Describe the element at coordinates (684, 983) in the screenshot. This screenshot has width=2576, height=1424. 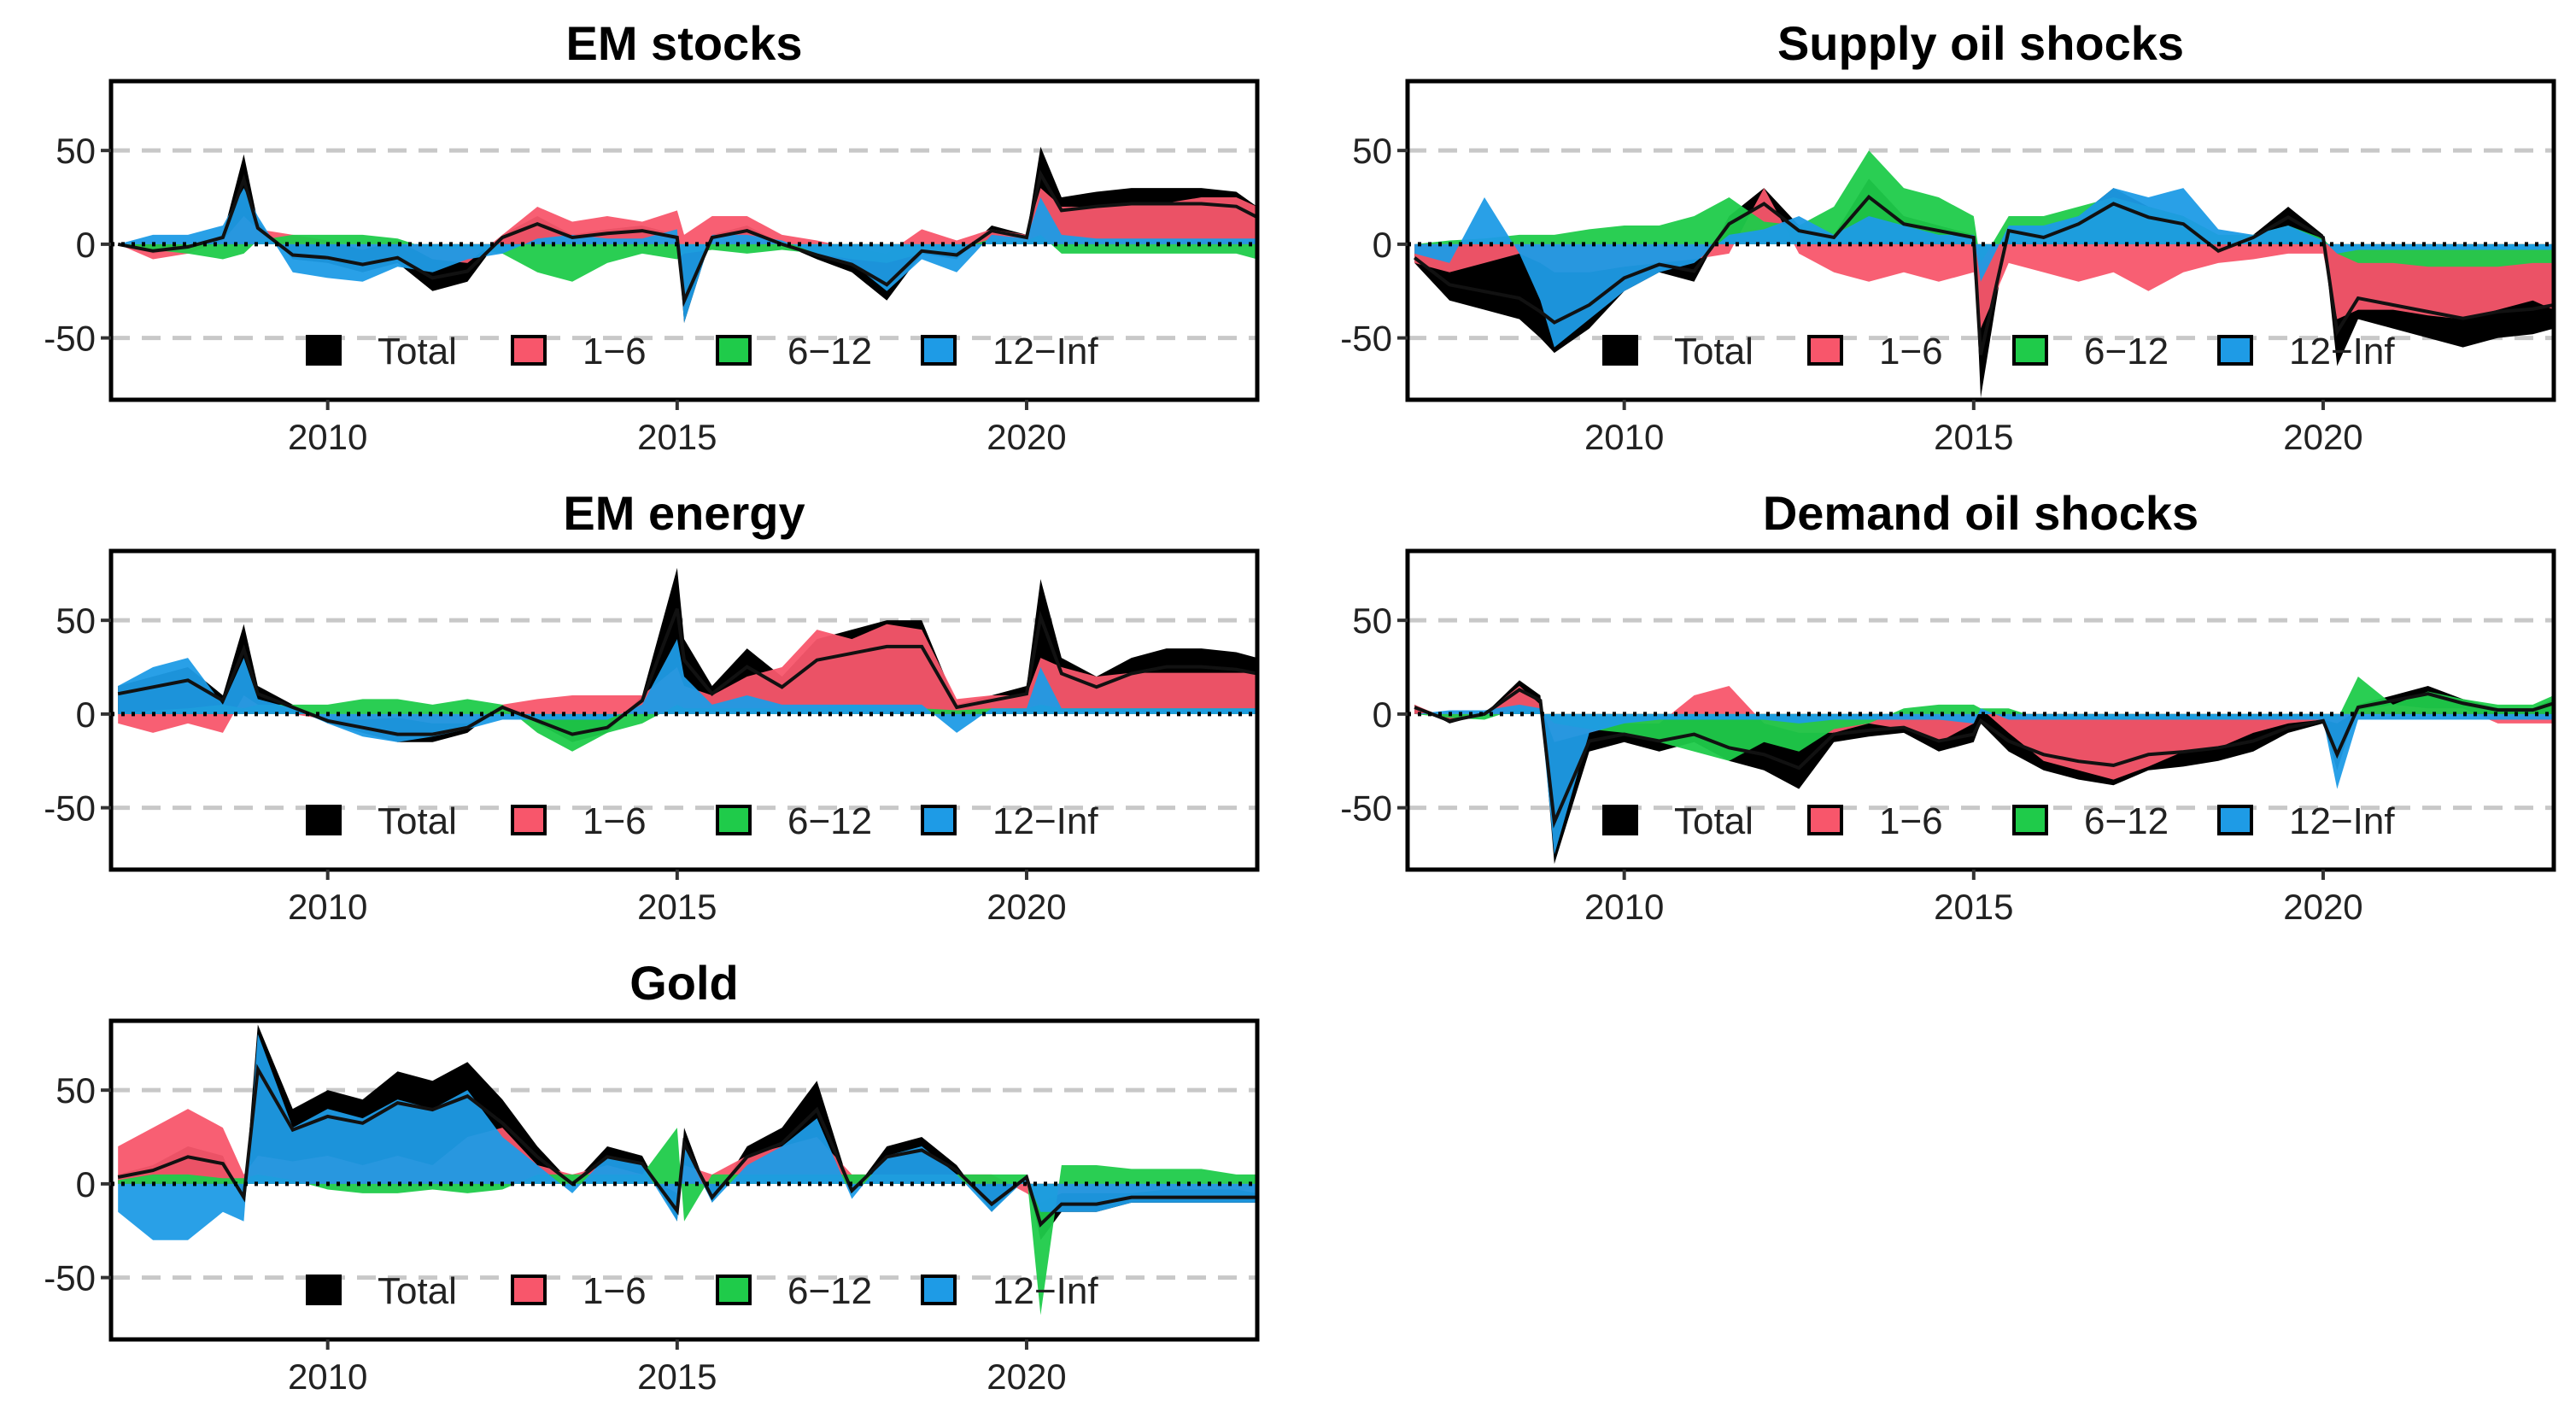
I see `panel-title: Gold` at that location.